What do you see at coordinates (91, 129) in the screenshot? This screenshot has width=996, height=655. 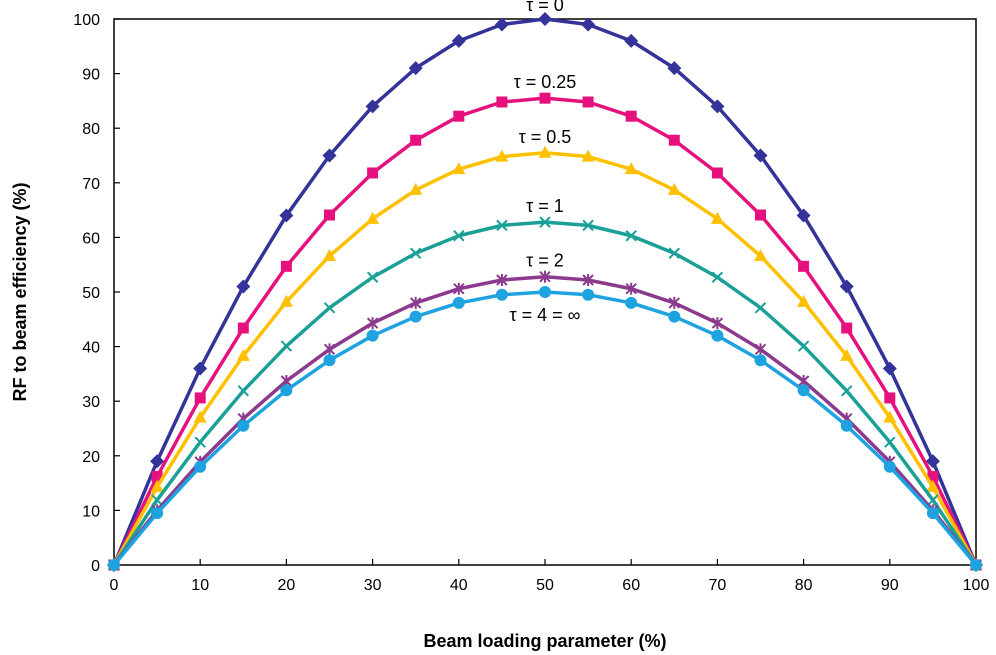 I see `y-tick-label: 80` at bounding box center [91, 129].